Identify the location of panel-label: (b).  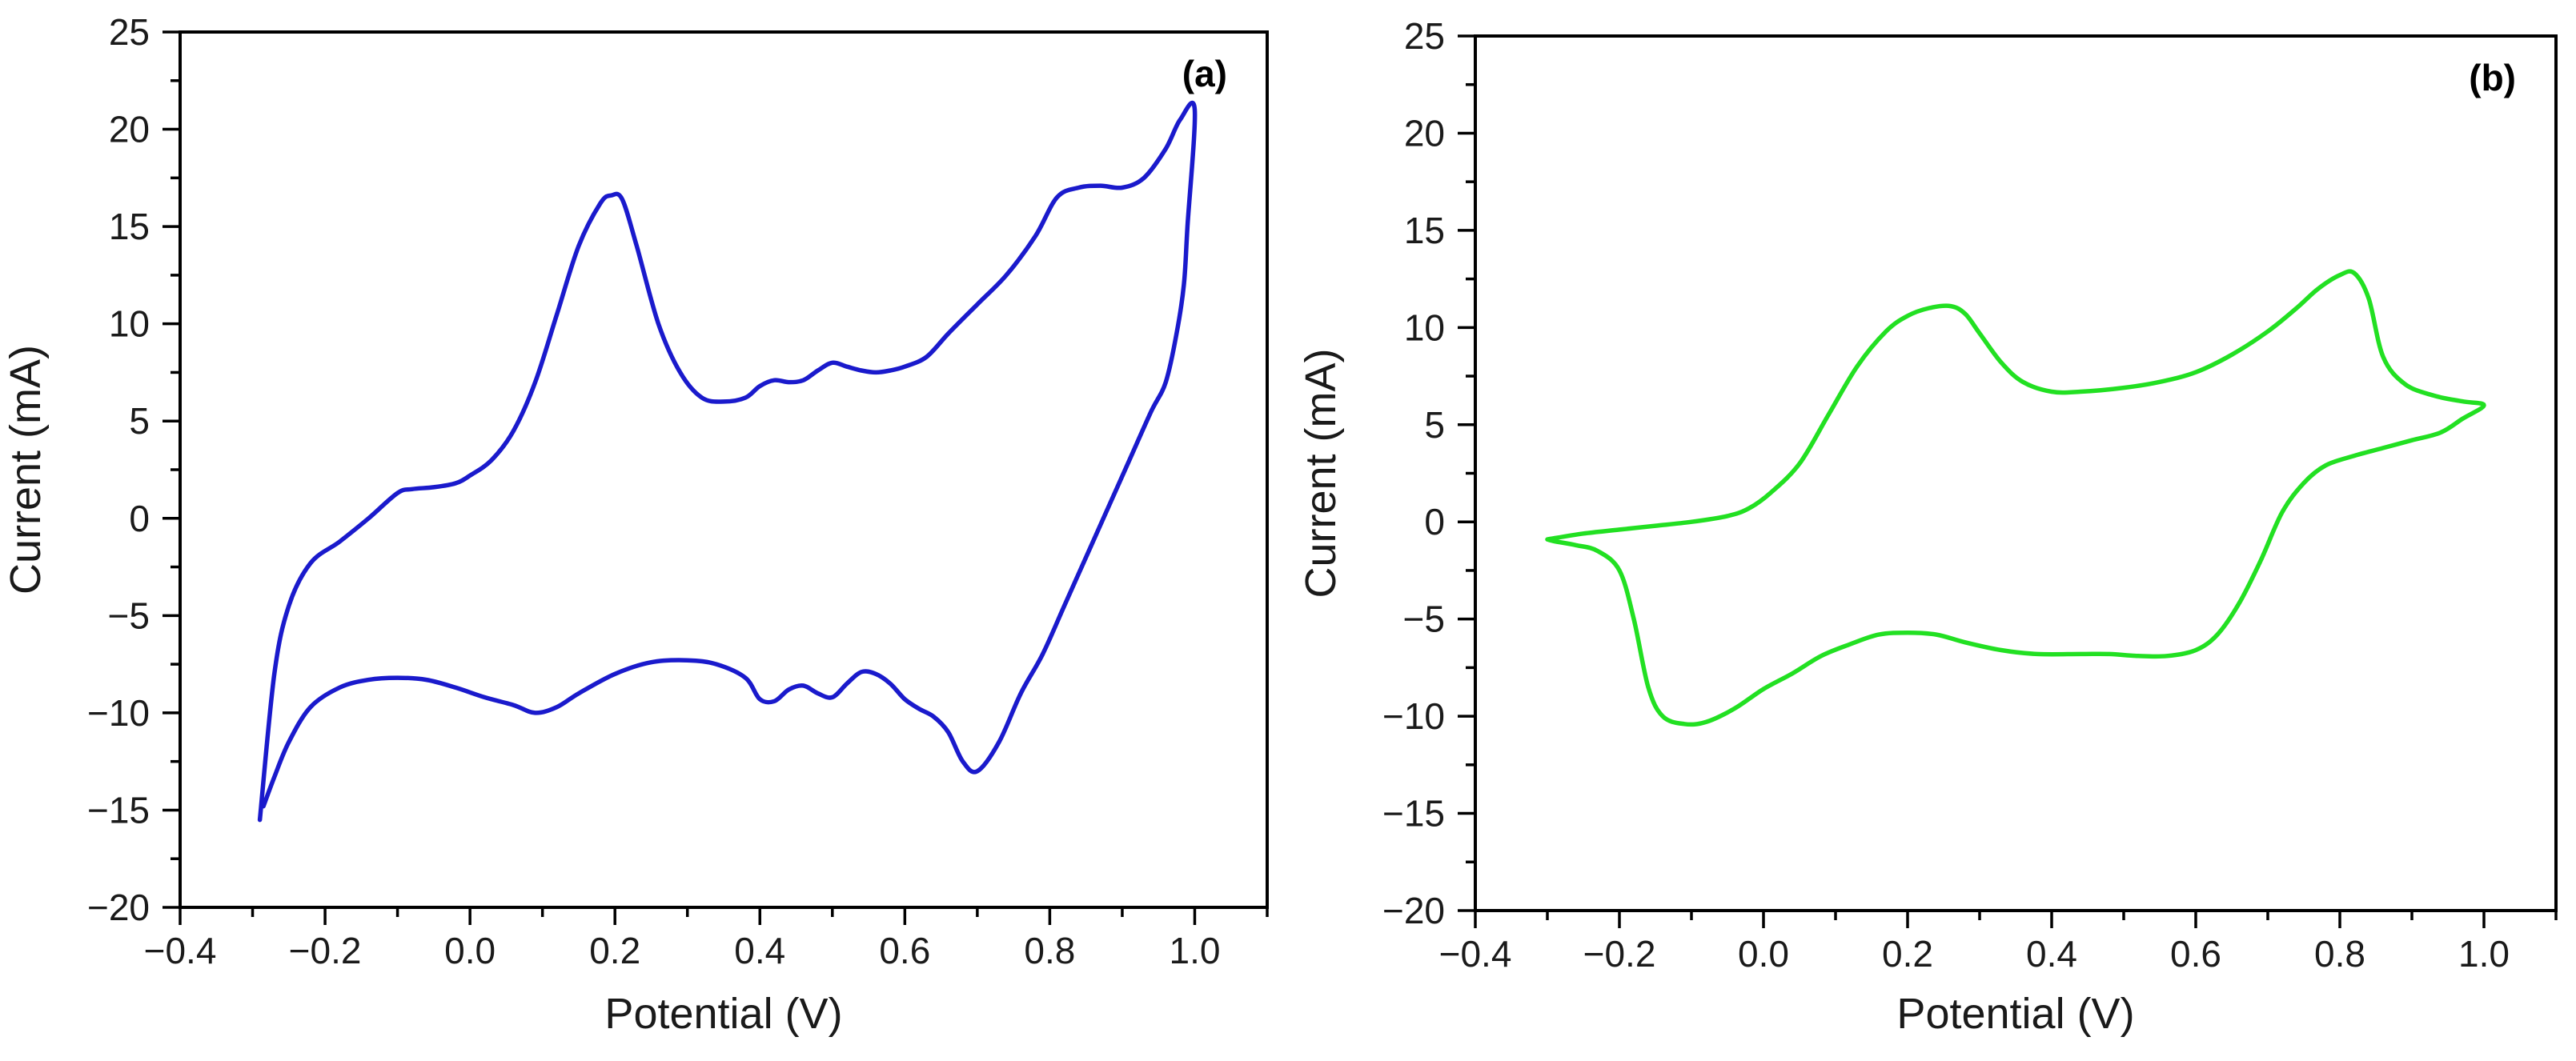
(2493, 77).